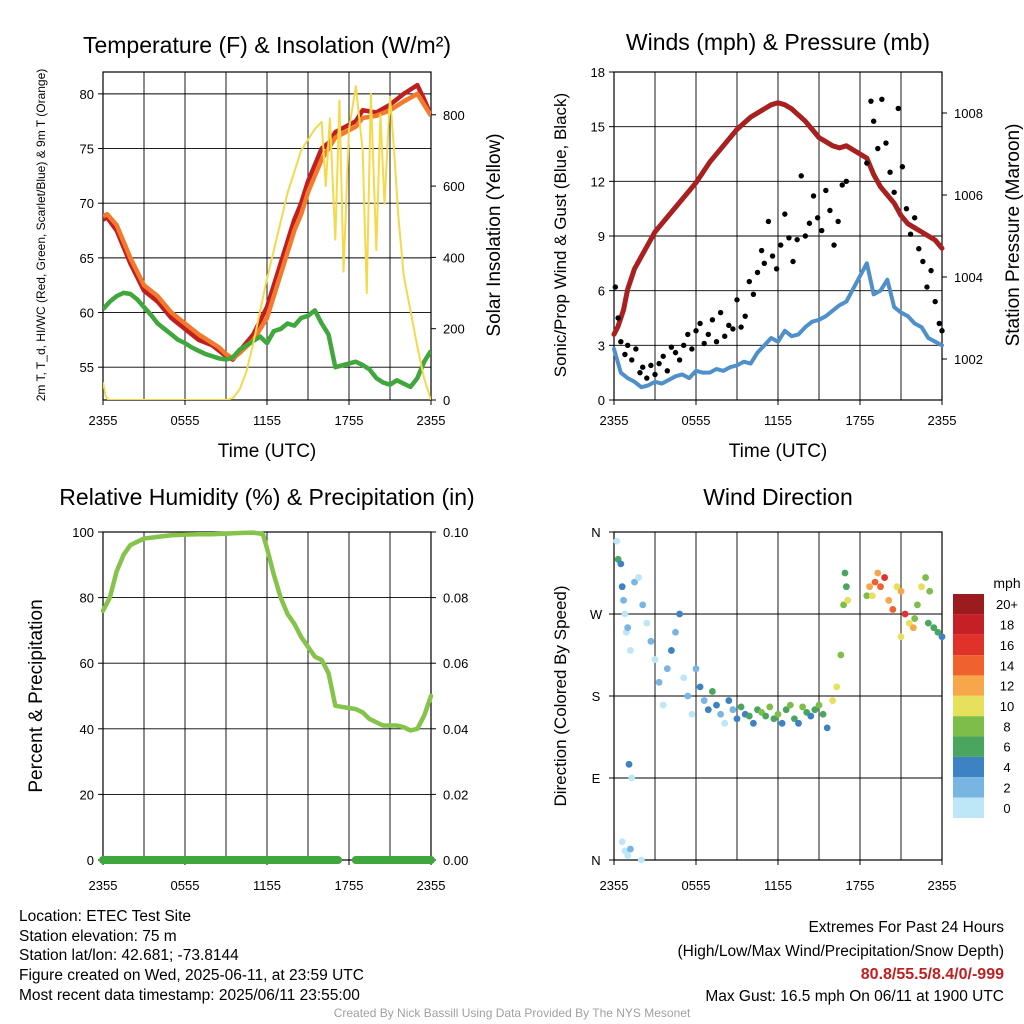  I want to click on humidity-ytick-label: 40, so click(87, 729).